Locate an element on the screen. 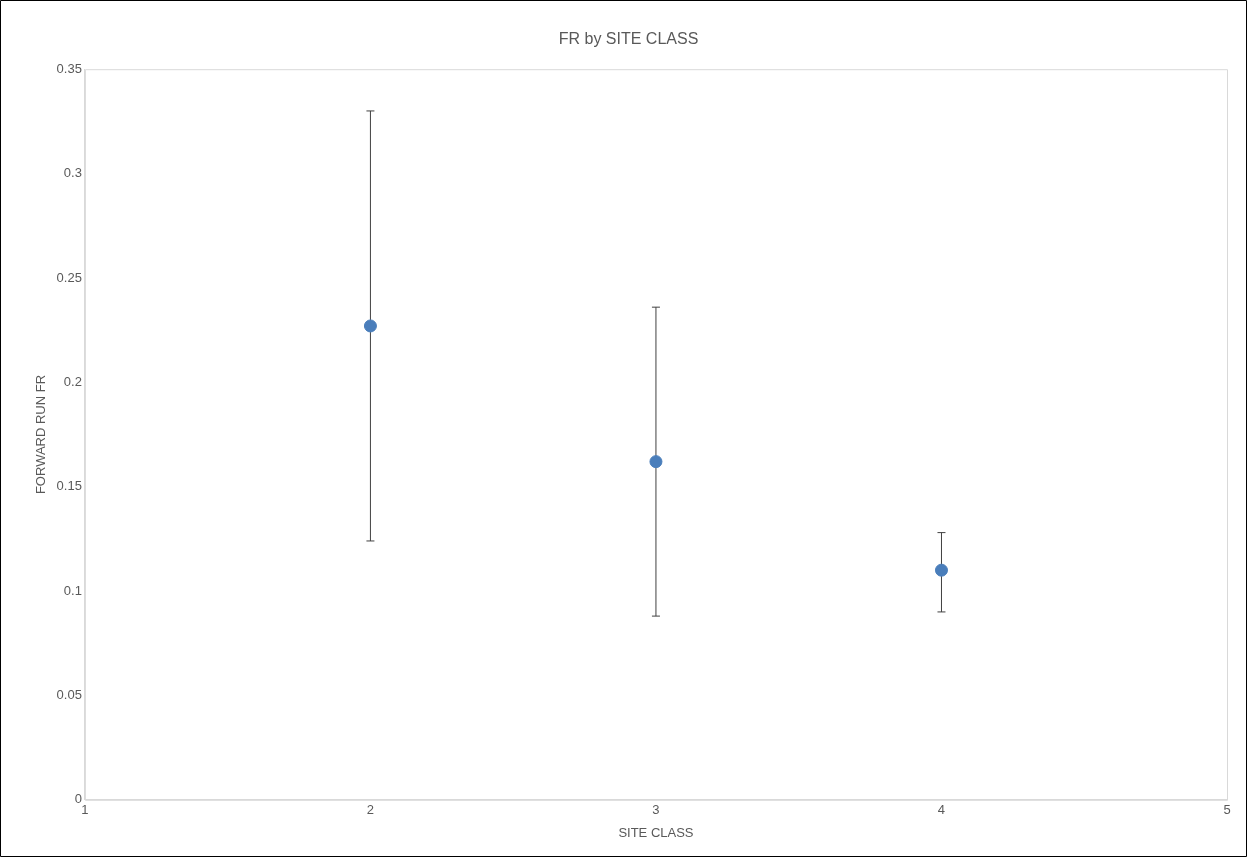 This screenshot has width=1247, height=857. chart-title: FR by SITE CLASS is located at coordinates (628, 39).